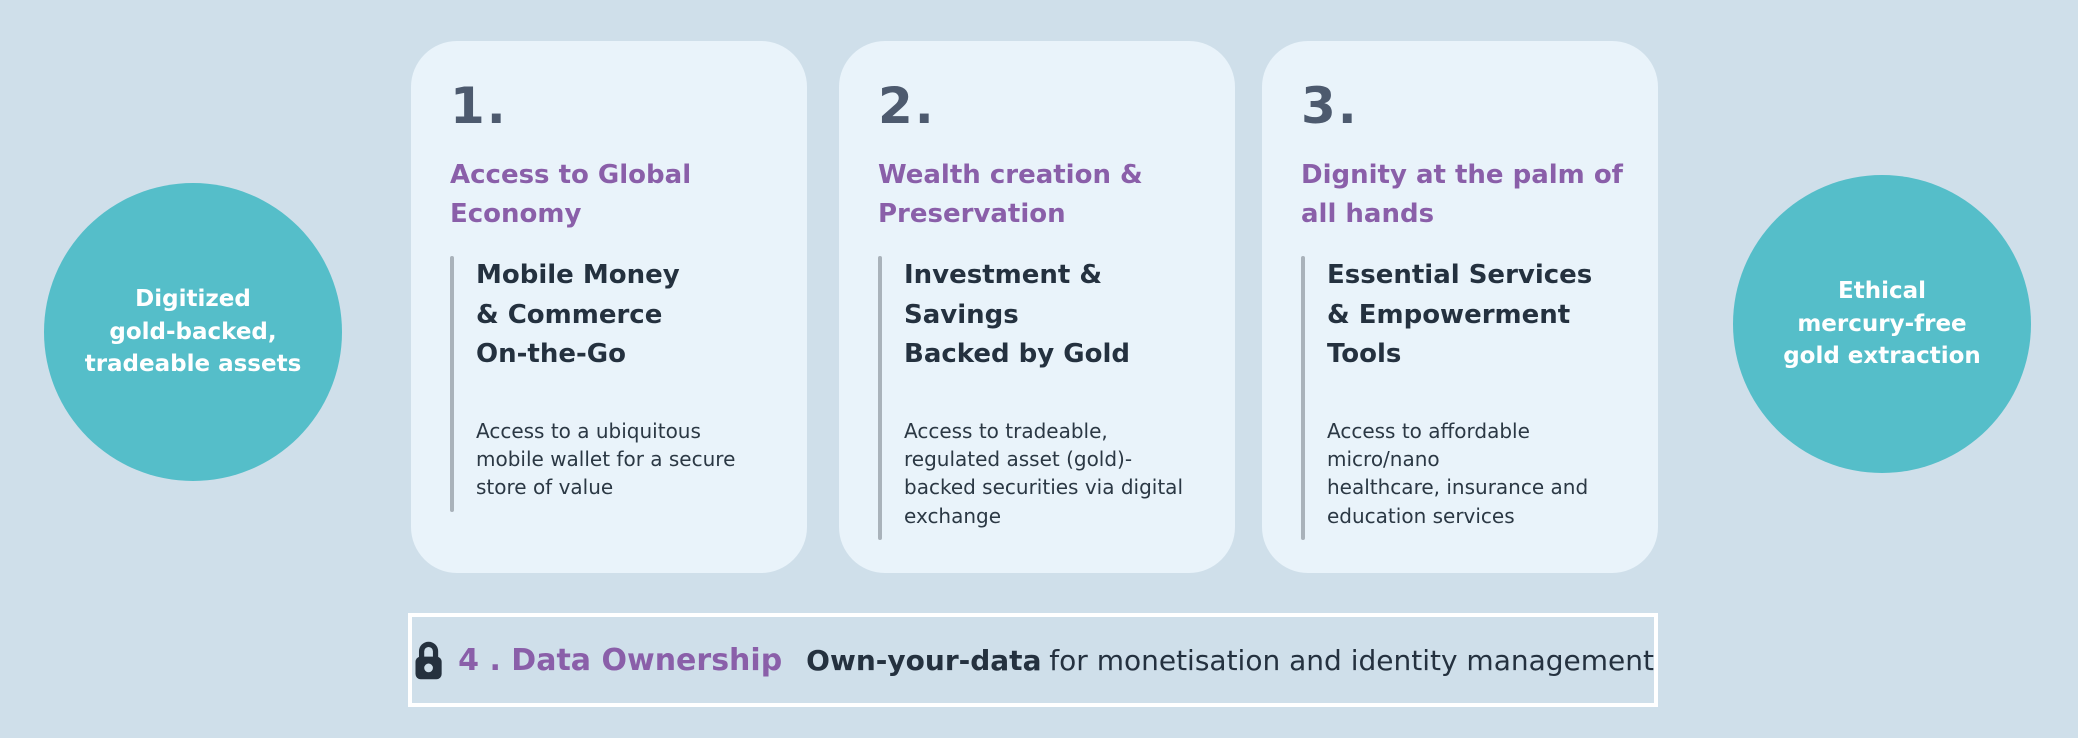 This screenshot has width=2078, height=738. I want to click on card-1-title: Access to Global Economy, so click(571, 194).